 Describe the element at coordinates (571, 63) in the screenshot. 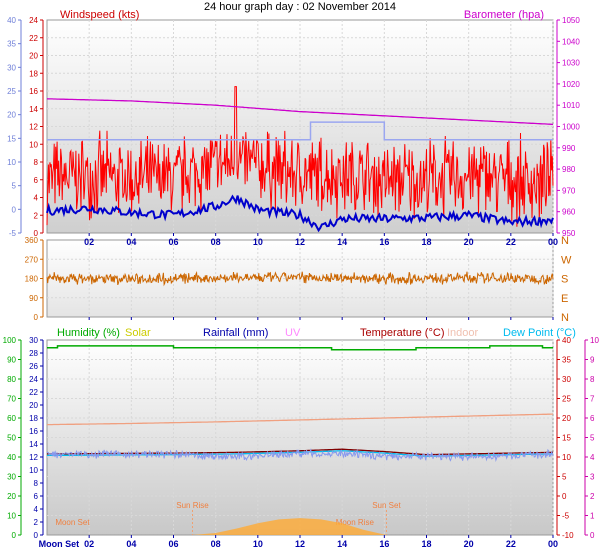

I see `y-tick-label-0-right-2: 1030` at that location.